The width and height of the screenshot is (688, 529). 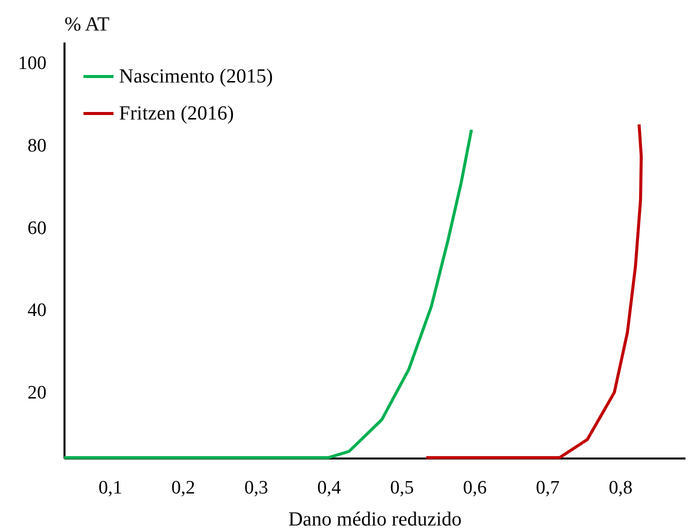 What do you see at coordinates (620, 488) in the screenshot?
I see `x-tick-label: 0,8` at bounding box center [620, 488].